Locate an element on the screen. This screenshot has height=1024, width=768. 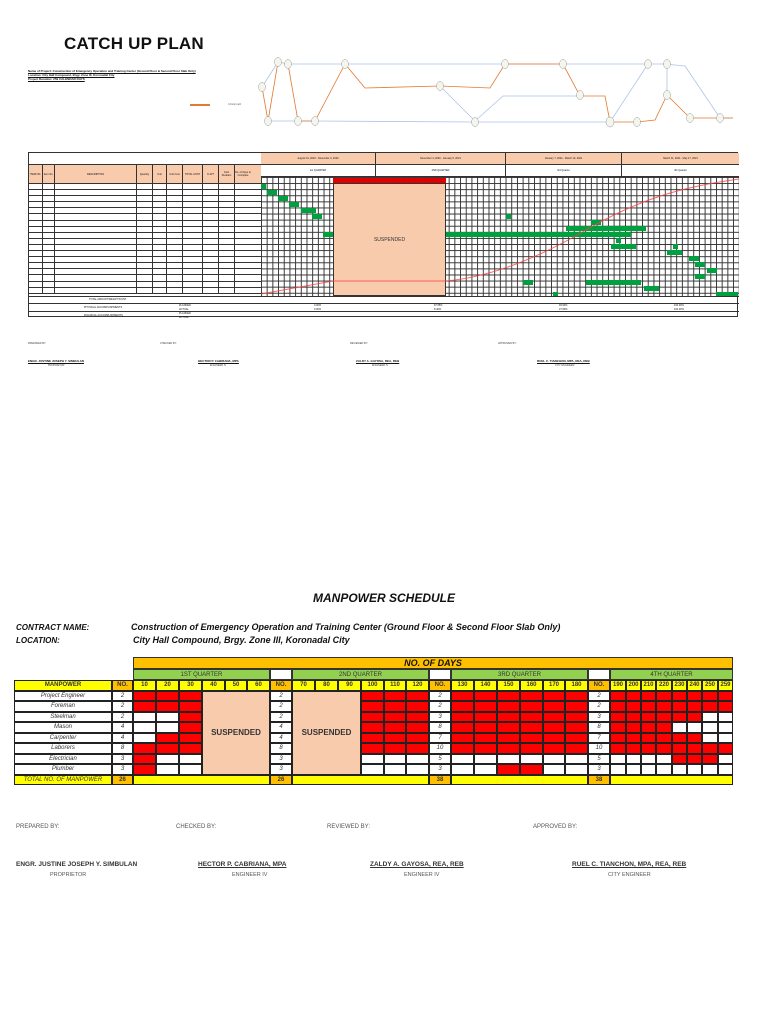
period-4-dates: March 11, 2021 - May 17, 2021 is located at coordinates (680, 159).